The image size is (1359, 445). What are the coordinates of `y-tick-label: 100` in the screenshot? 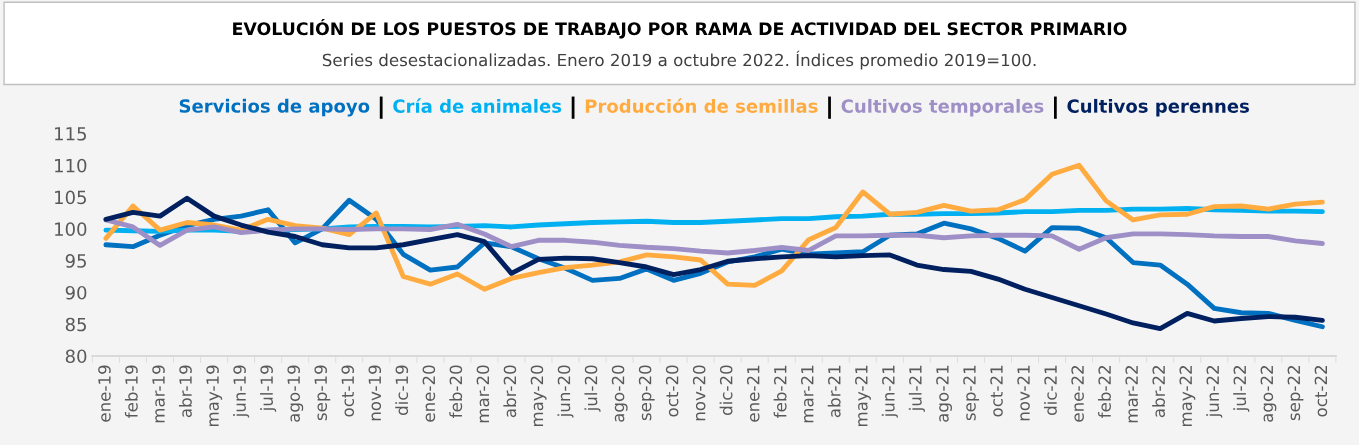 It's located at (71, 229).